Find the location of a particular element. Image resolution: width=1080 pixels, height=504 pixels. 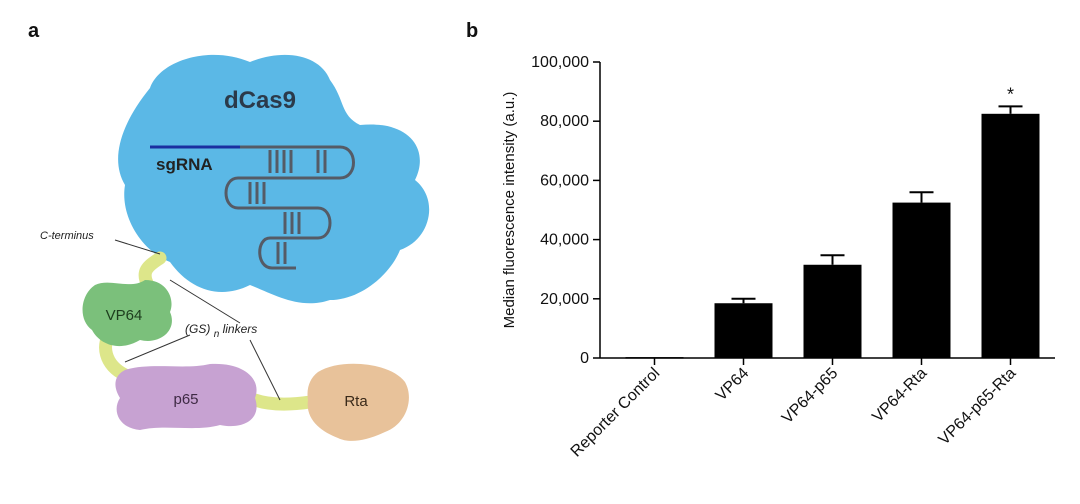

y-tick-label: 100,000 is located at coordinates (560, 62).